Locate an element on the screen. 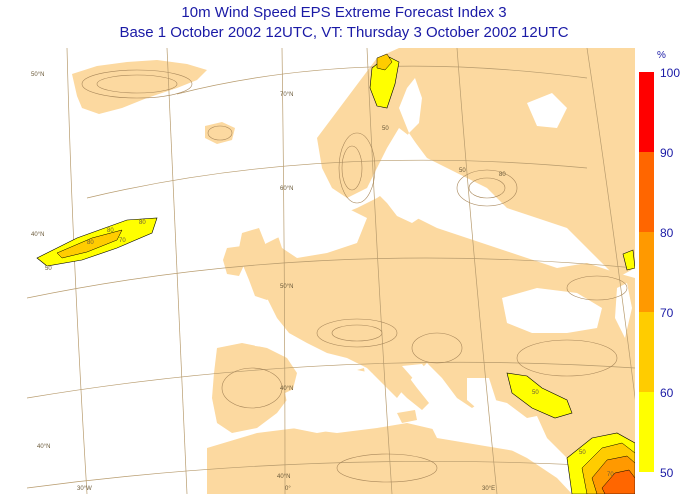 This screenshot has width=688, height=500. contour-turkey is located at coordinates (567, 358).